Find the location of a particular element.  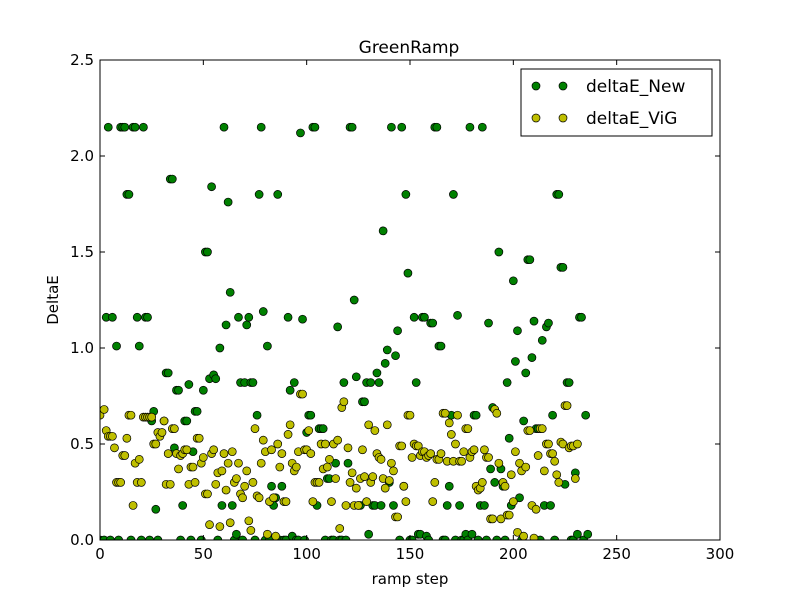

y-axis-label: DeltaE is located at coordinates (53, 300).